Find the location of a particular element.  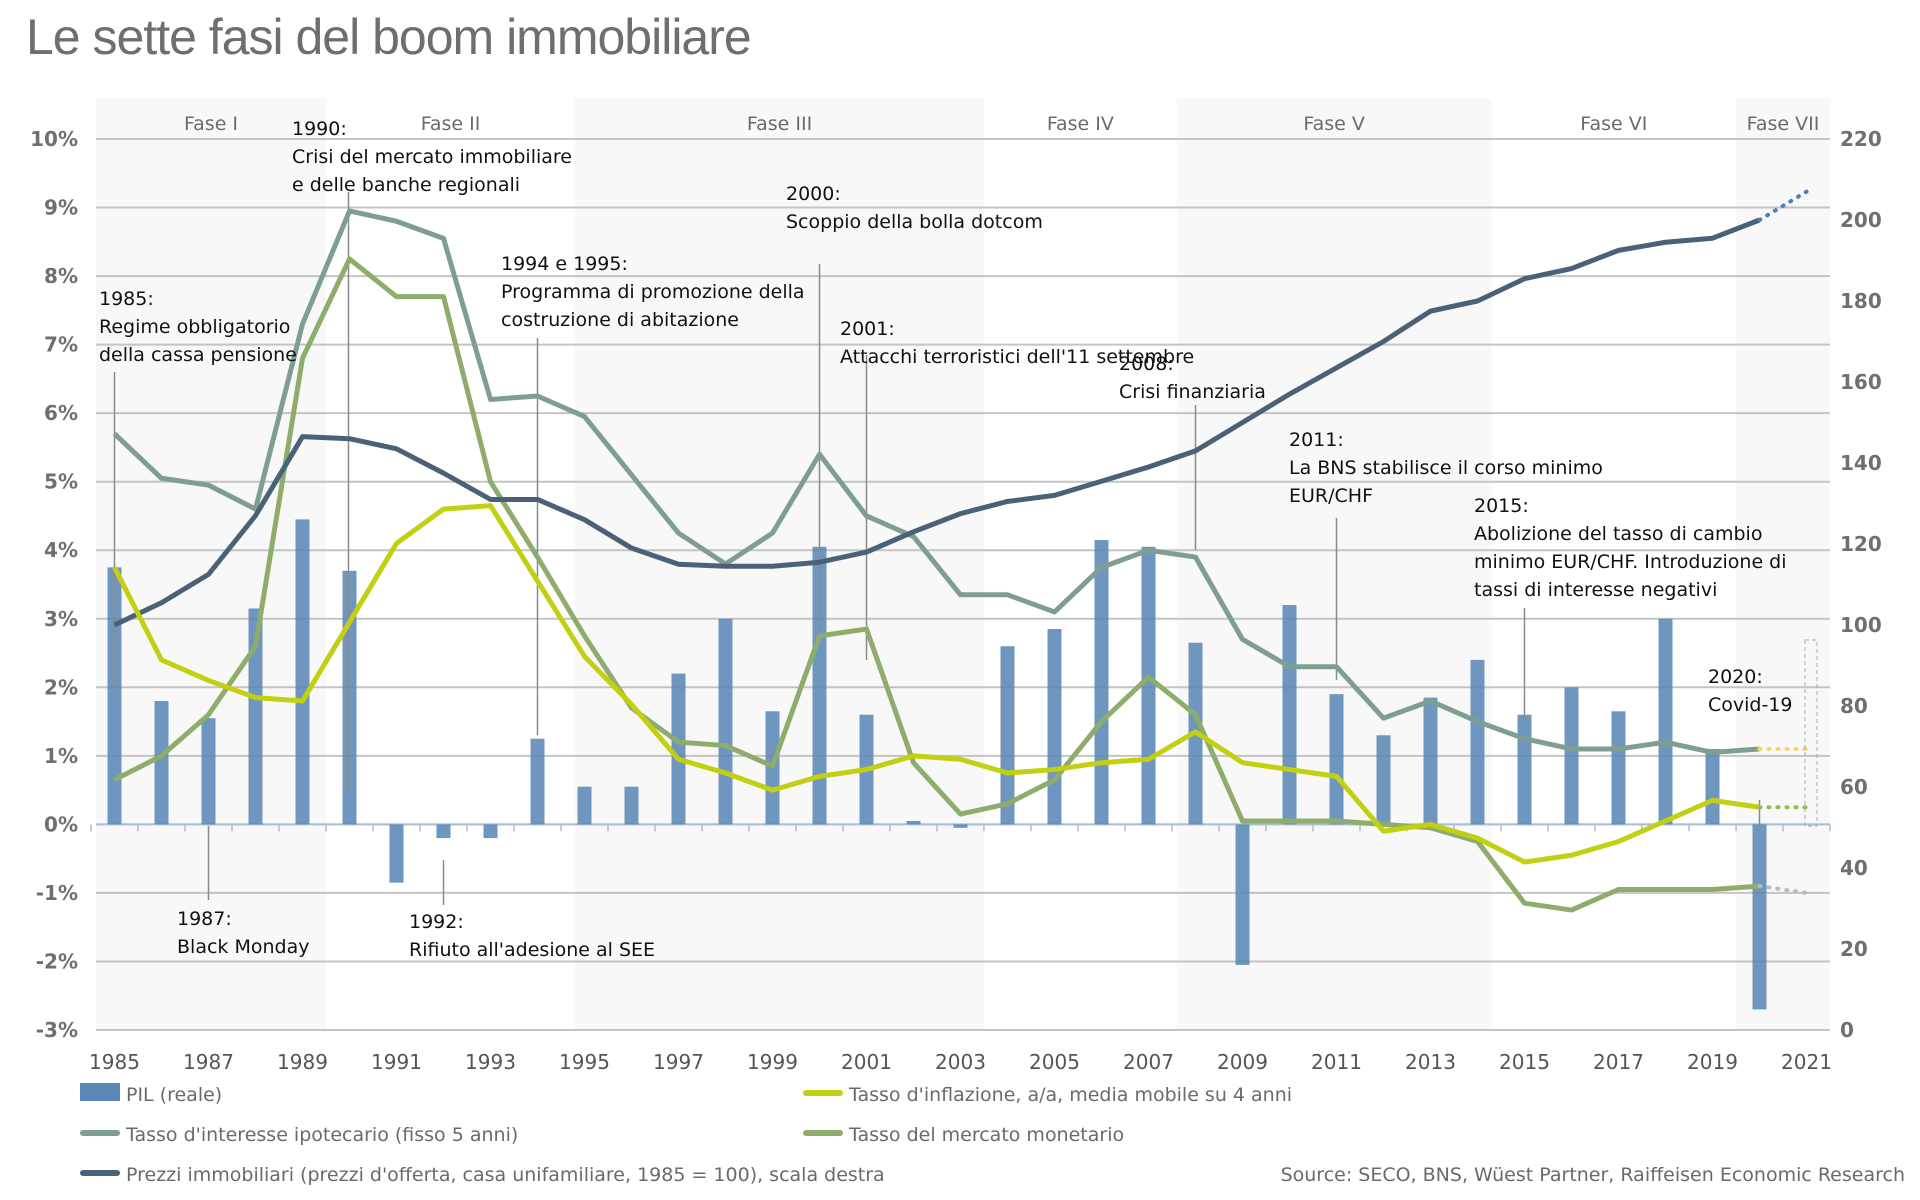

left-axis-tick: 9% is located at coordinates (61, 208).